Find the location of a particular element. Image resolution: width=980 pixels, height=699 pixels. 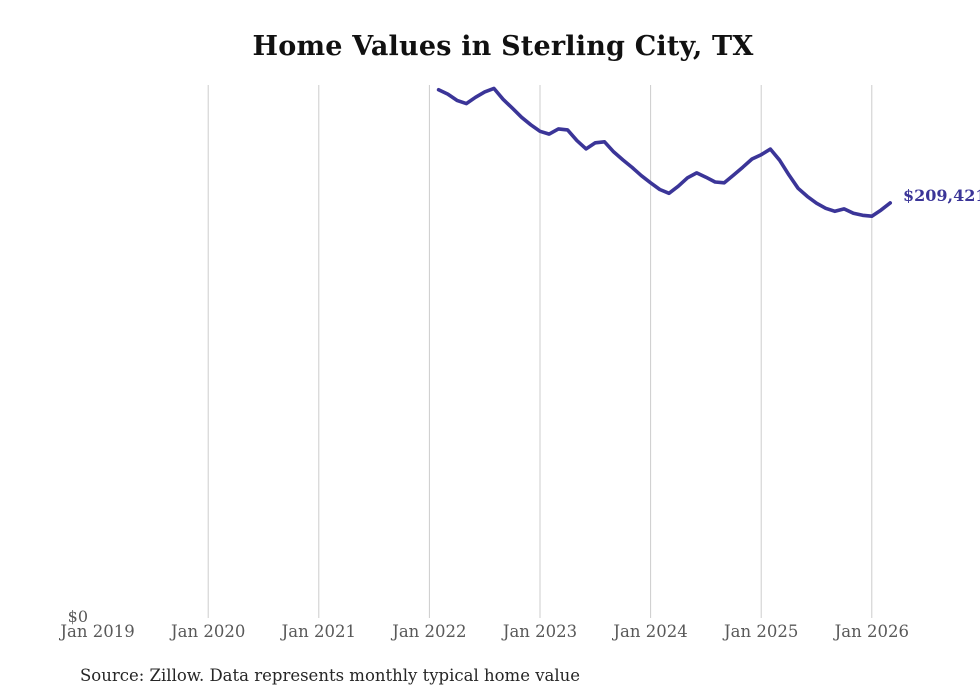

x-axis-tick-label: Jan 2026 is located at coordinates (871, 631).